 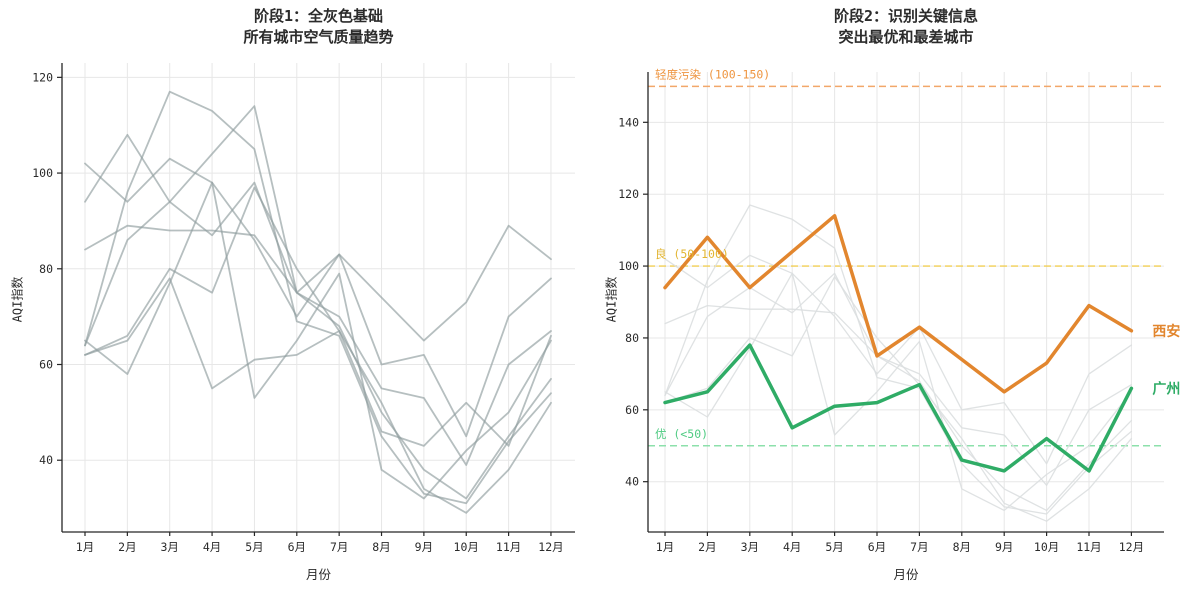 What do you see at coordinates (318, 37) in the screenshot?
I see `chart1-title-line2: 所有城市空气质量趋势` at bounding box center [318, 37].